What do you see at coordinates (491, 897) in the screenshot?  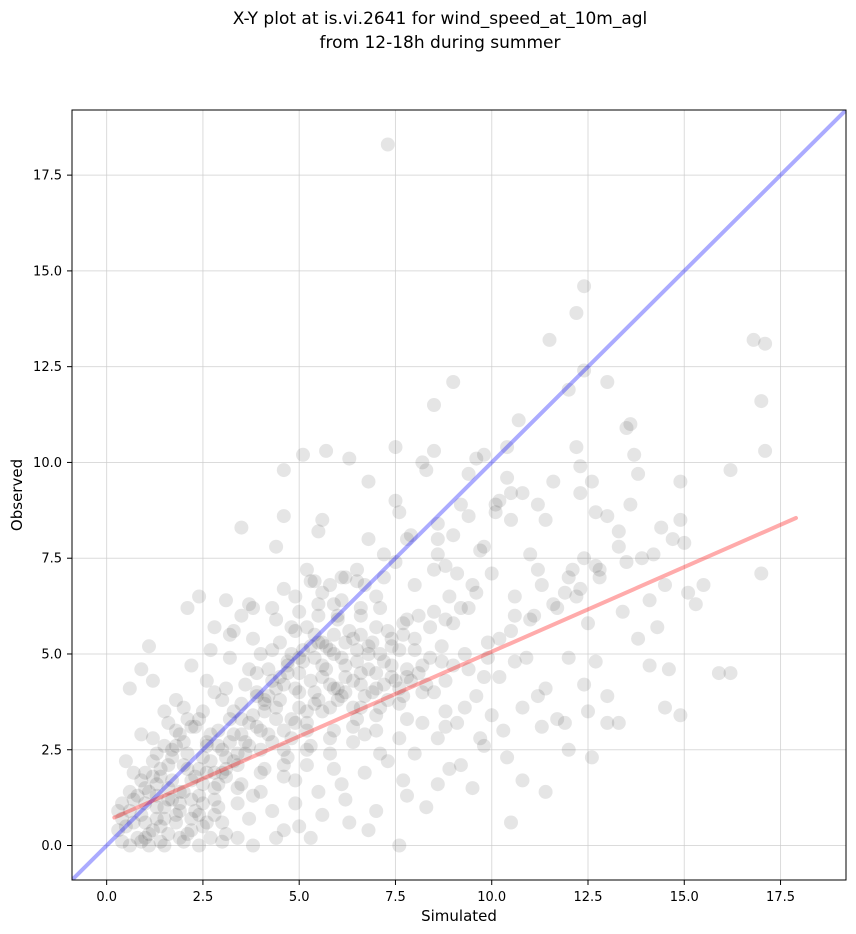 I see `x-tick-label: 10.0` at bounding box center [491, 897].